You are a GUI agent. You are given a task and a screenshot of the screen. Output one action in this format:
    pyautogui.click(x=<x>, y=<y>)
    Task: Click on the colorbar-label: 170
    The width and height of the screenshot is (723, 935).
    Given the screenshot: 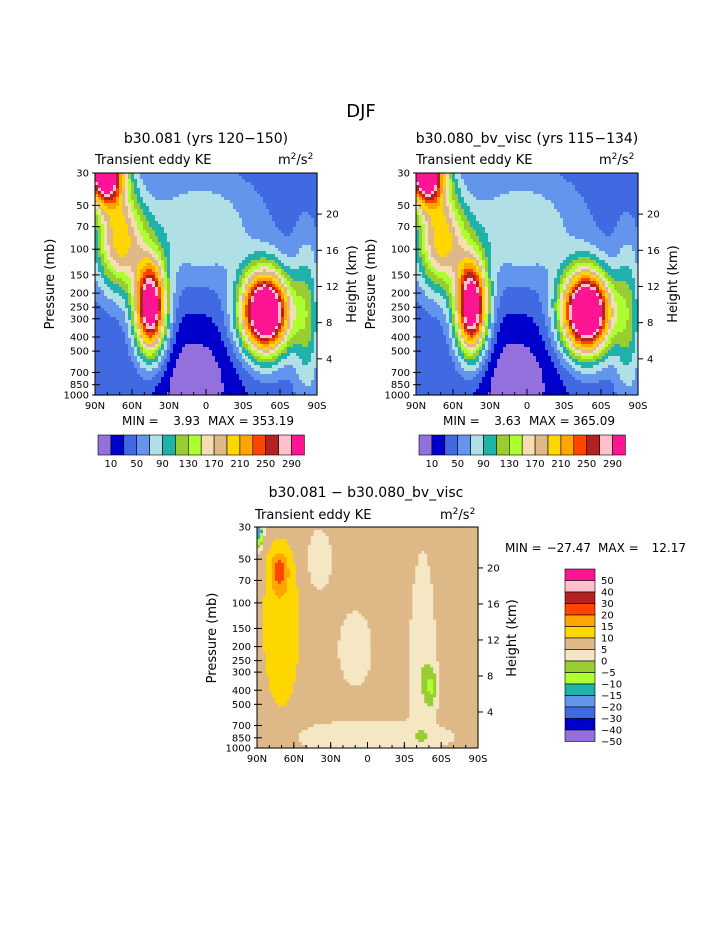 What is the action you would take?
    pyautogui.click(x=214, y=464)
    